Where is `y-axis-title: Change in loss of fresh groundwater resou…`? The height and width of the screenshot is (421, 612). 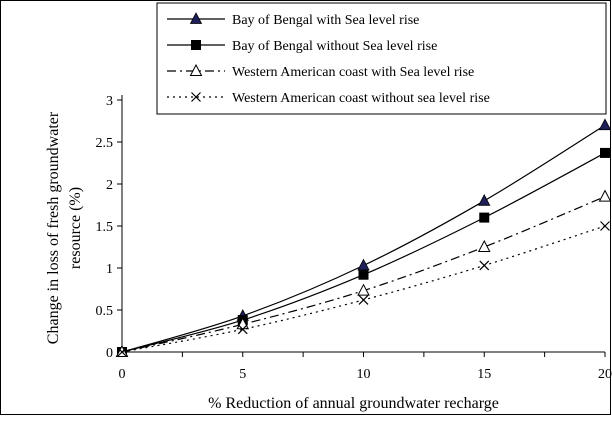 y-axis-title: Change in loss of fresh groundwater resou… is located at coordinates (64, 227).